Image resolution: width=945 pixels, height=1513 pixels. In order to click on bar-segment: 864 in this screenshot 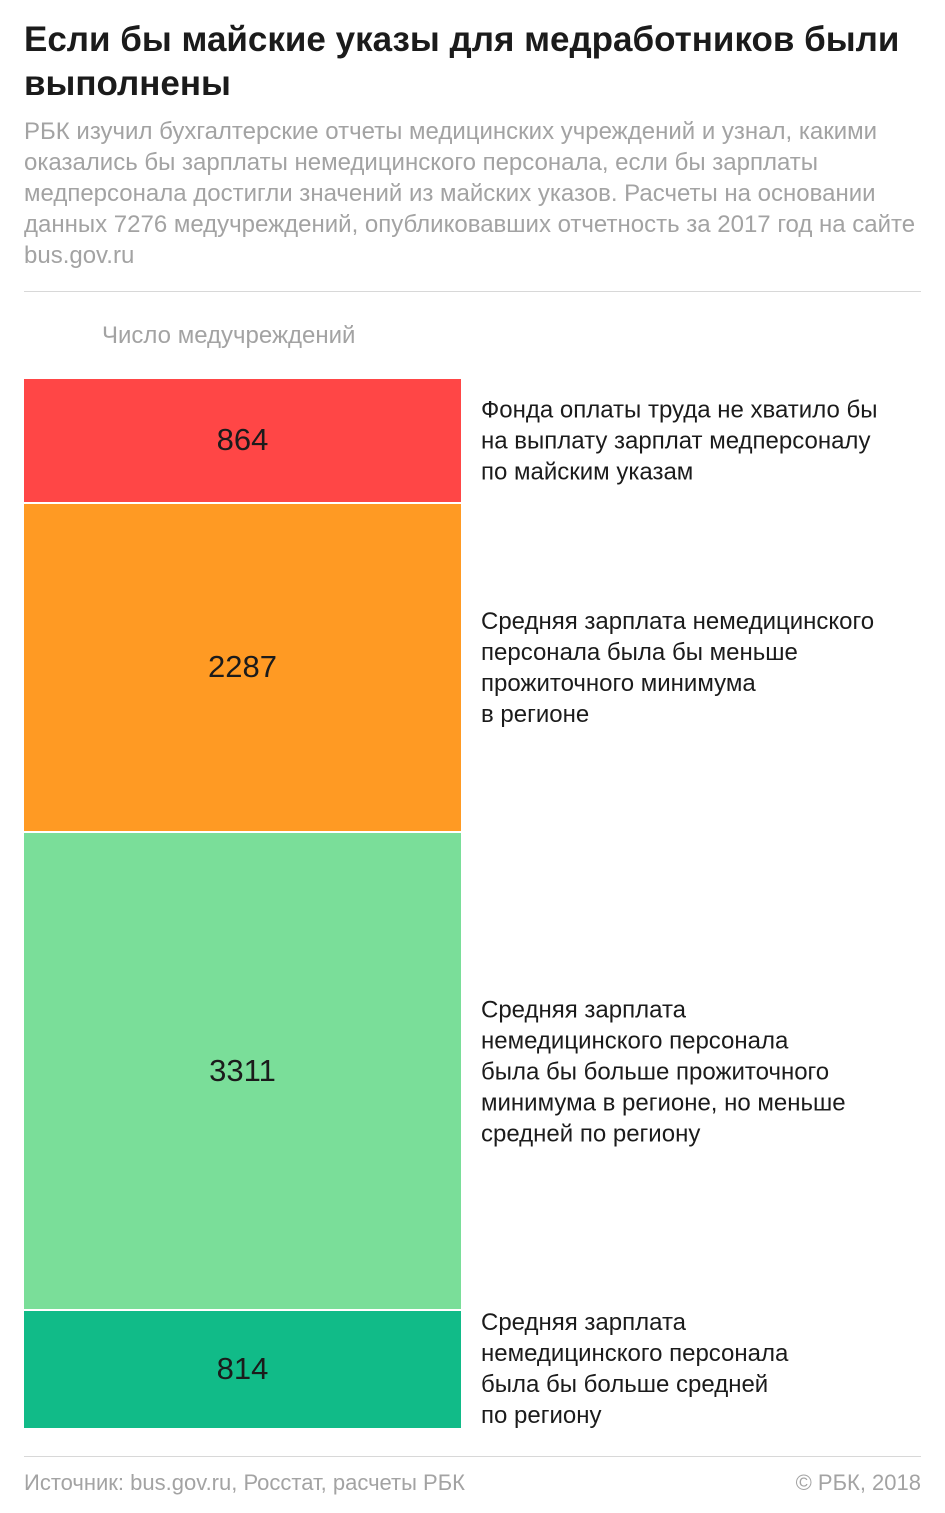, I will do `click(242, 440)`.